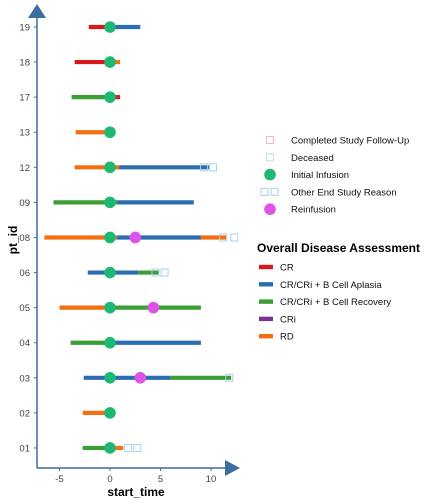 Image resolution: width=432 pixels, height=504 pixels. Describe the element at coordinates (59, 479) in the screenshot. I see `x-tick-label: -5` at that location.